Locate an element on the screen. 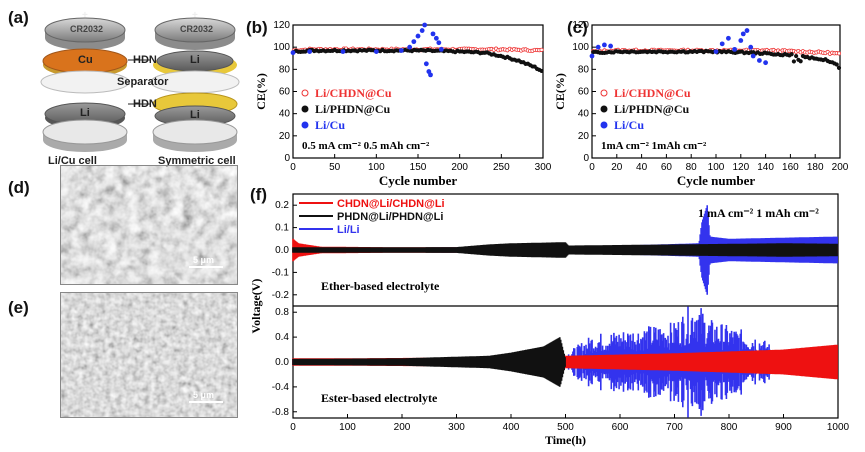 Image resolution: width=865 pixels, height=452 pixels. left-cu-foil is located at coordinates (85, 62).